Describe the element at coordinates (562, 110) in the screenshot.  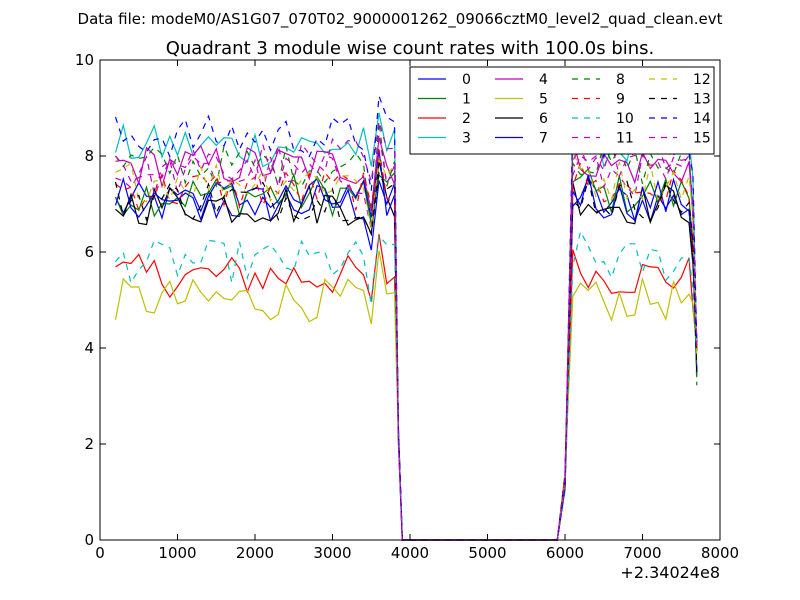
I see `legend-box` at that location.